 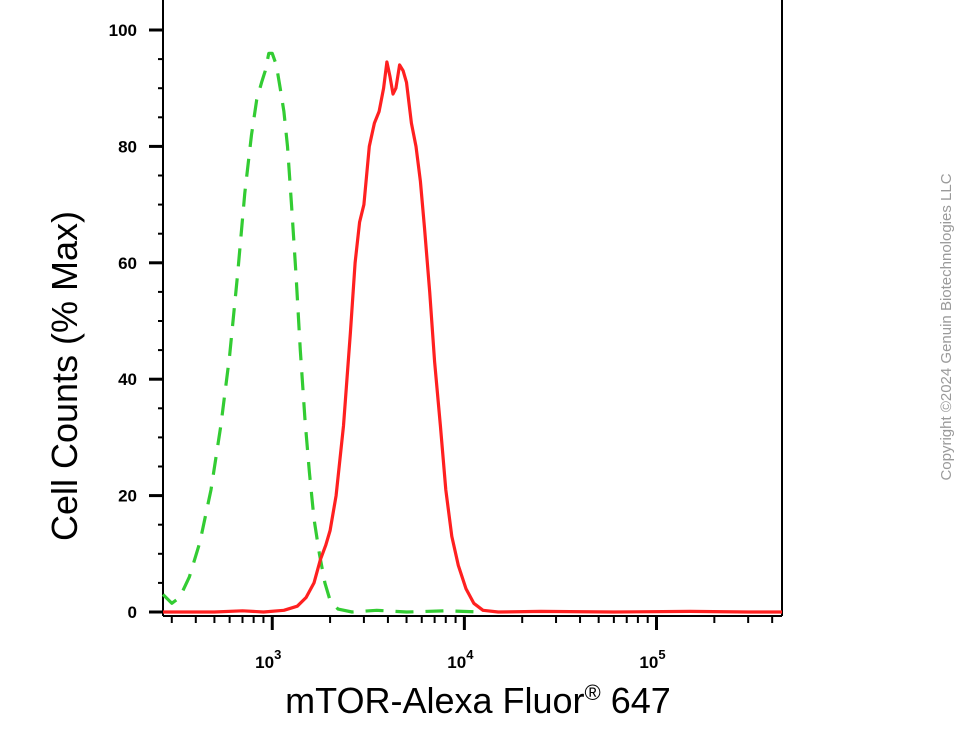 I want to click on x-axis-title-main: mTOR-Alexa Fluor, so click(x=434, y=700).